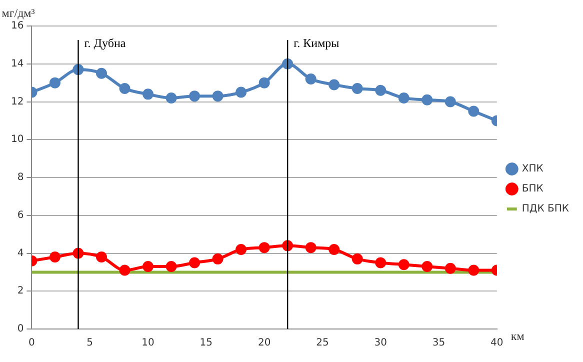 The height and width of the screenshot is (362, 583). What do you see at coordinates (264, 343) in the screenshot?
I see `x-tick-label: 20` at bounding box center [264, 343].